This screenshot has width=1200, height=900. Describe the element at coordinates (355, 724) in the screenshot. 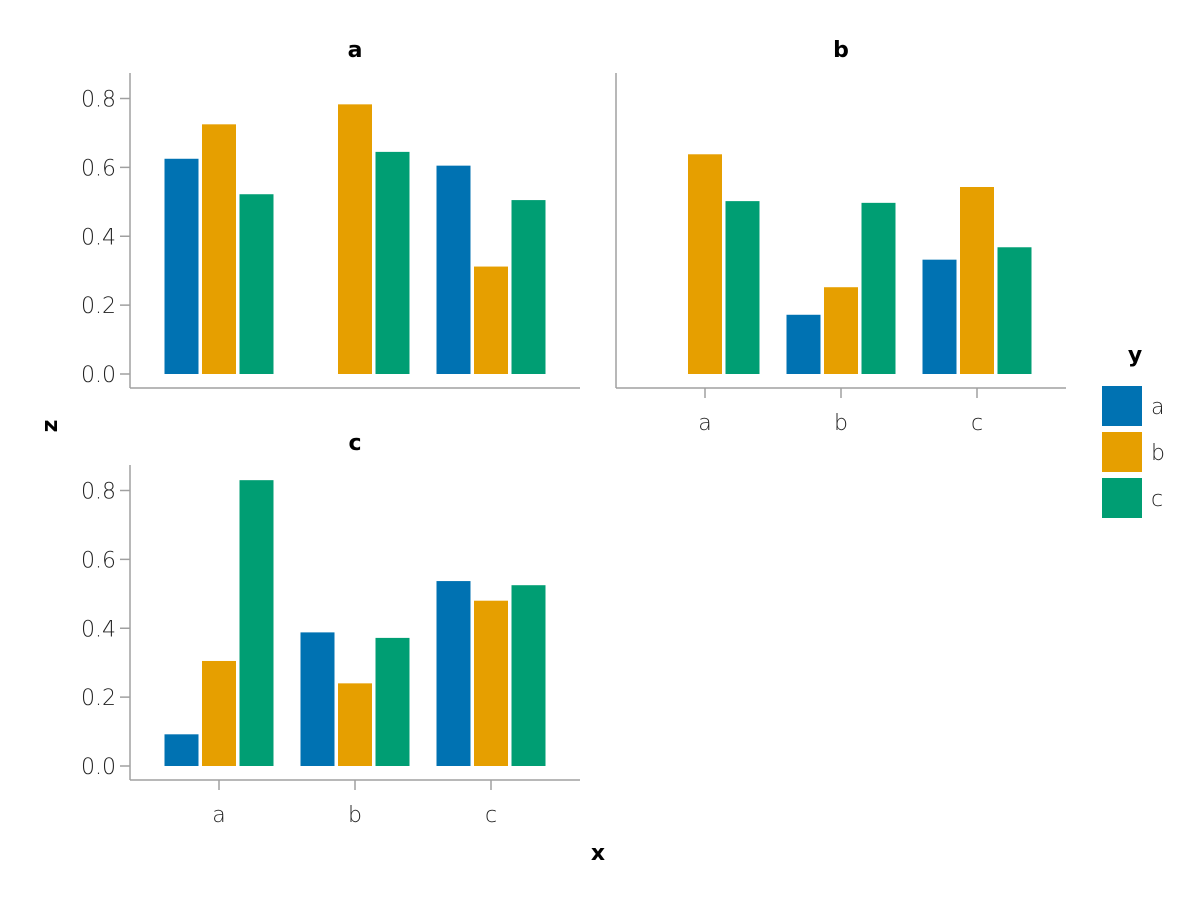

I see `bar-c-b-b` at that location.